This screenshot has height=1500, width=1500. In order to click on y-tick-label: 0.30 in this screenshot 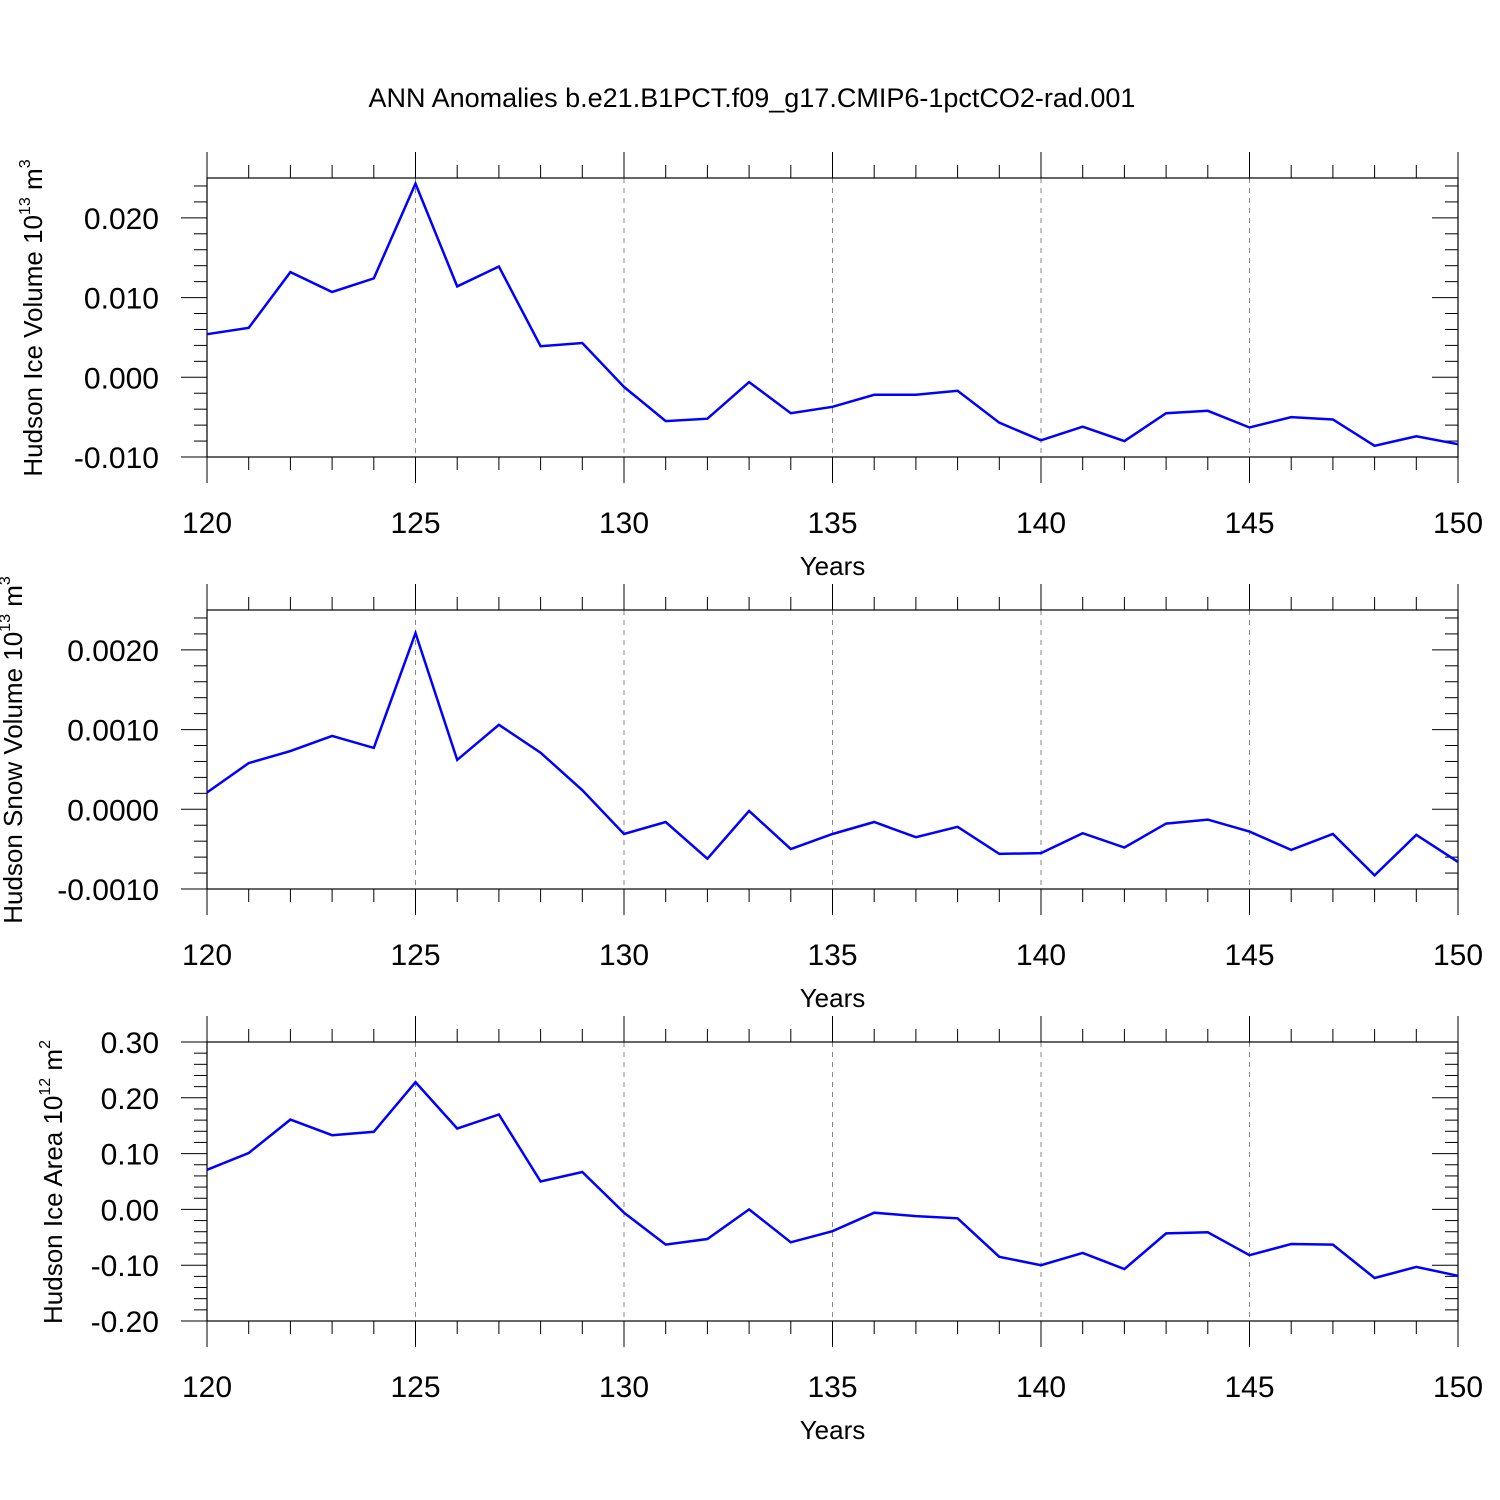, I will do `click(130, 1043)`.